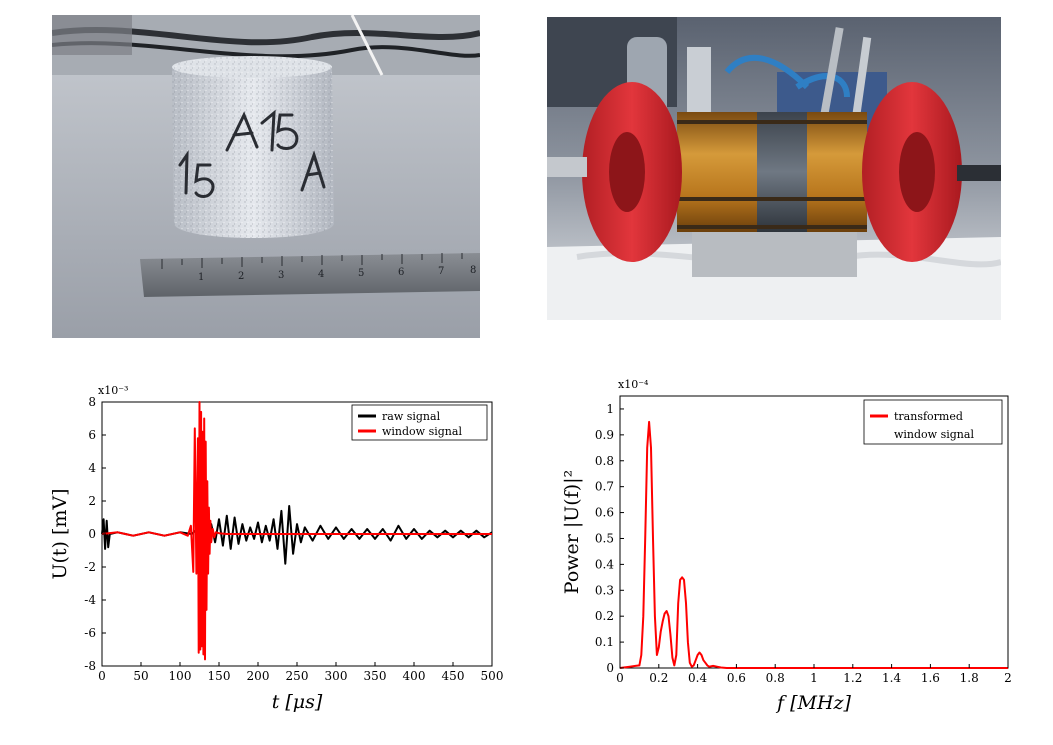 Image resolution: width=1053 pixels, height=745 pixels. I want to click on y-tick-label: 2, so click(92, 501).